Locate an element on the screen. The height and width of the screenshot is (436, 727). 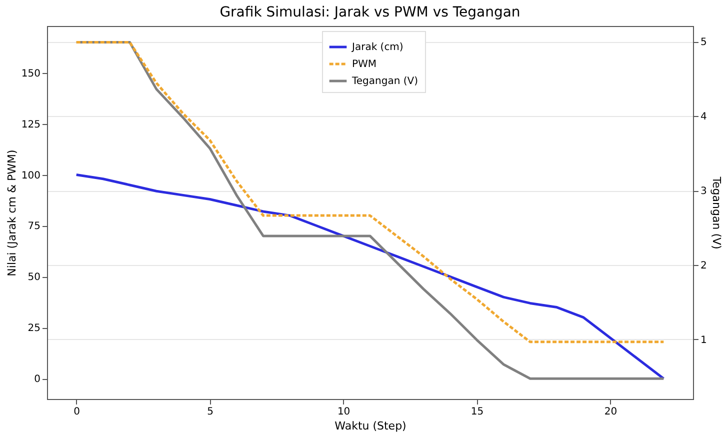
y-tick-label: 100 is located at coordinates (30, 176).